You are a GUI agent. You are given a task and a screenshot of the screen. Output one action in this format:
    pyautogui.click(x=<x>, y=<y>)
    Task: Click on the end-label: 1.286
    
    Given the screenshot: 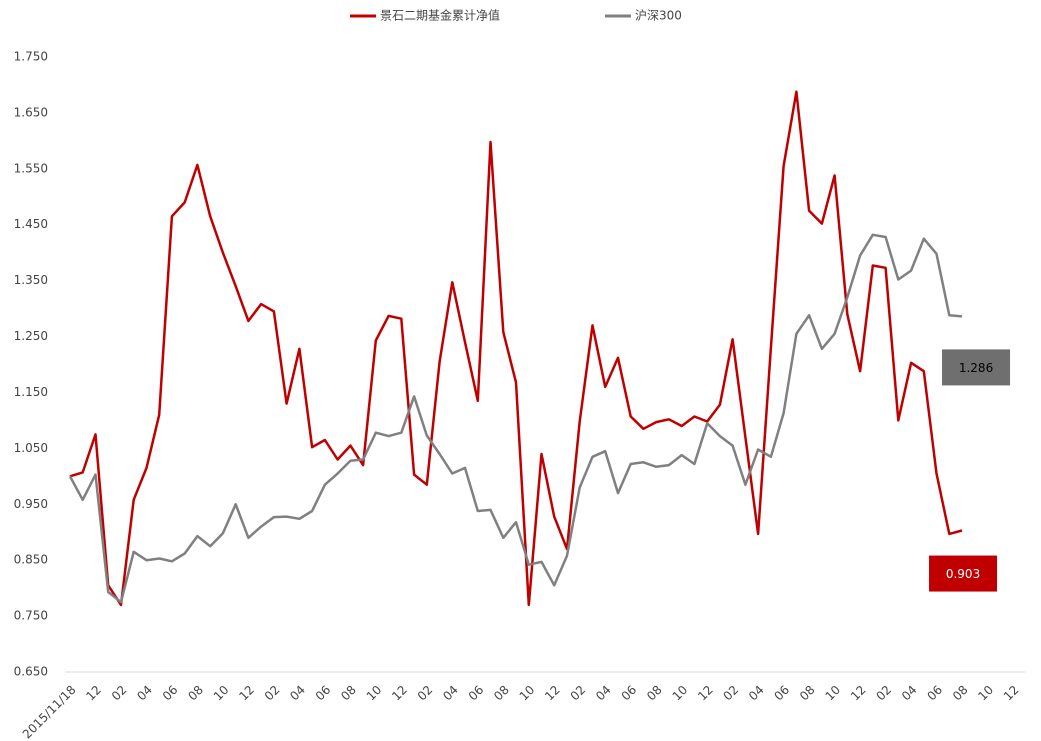 What is the action you would take?
    pyautogui.click(x=976, y=368)
    